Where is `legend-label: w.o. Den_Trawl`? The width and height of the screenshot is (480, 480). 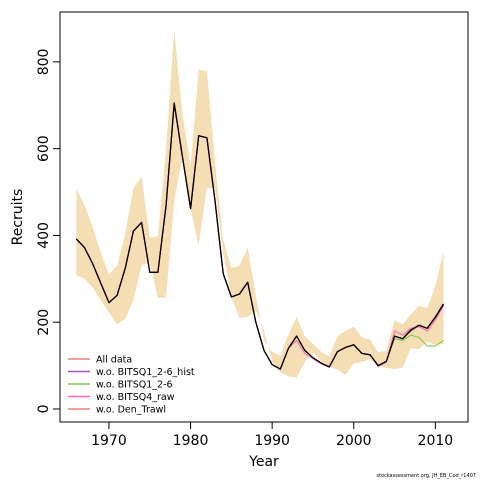 legend-label: w.o. Den_Trawl is located at coordinates (131, 410).